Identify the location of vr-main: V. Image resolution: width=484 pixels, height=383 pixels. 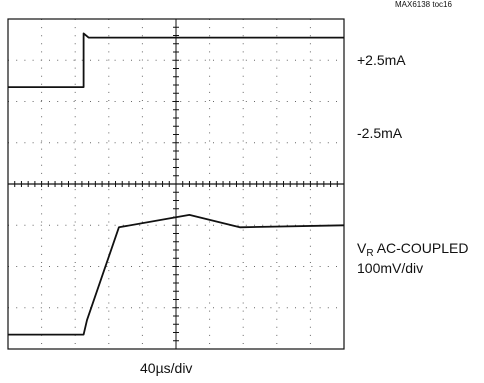
(362, 248).